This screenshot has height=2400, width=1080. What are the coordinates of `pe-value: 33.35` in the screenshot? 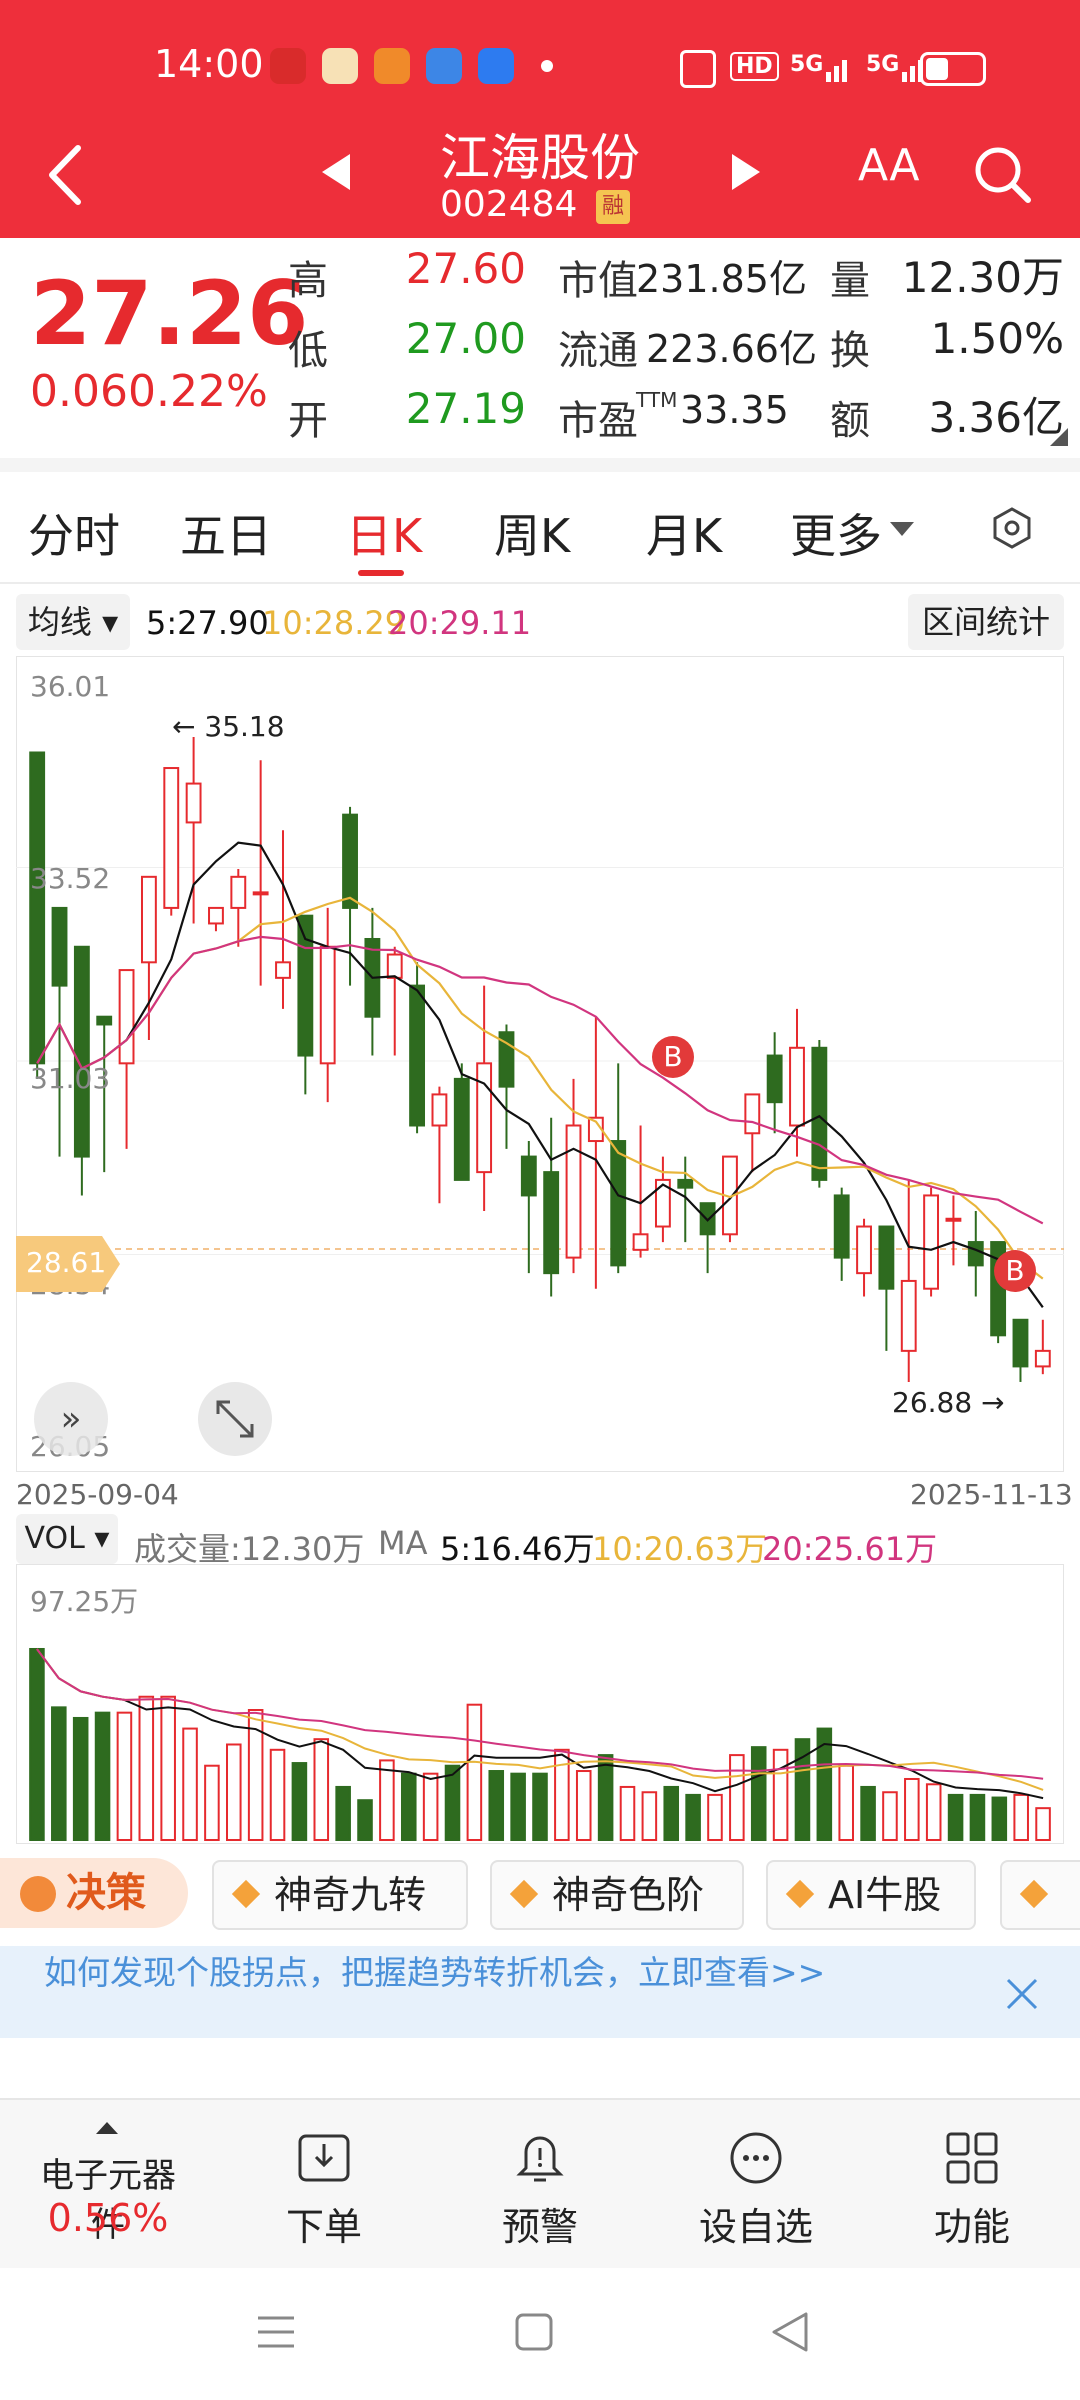 It's located at (734, 410).